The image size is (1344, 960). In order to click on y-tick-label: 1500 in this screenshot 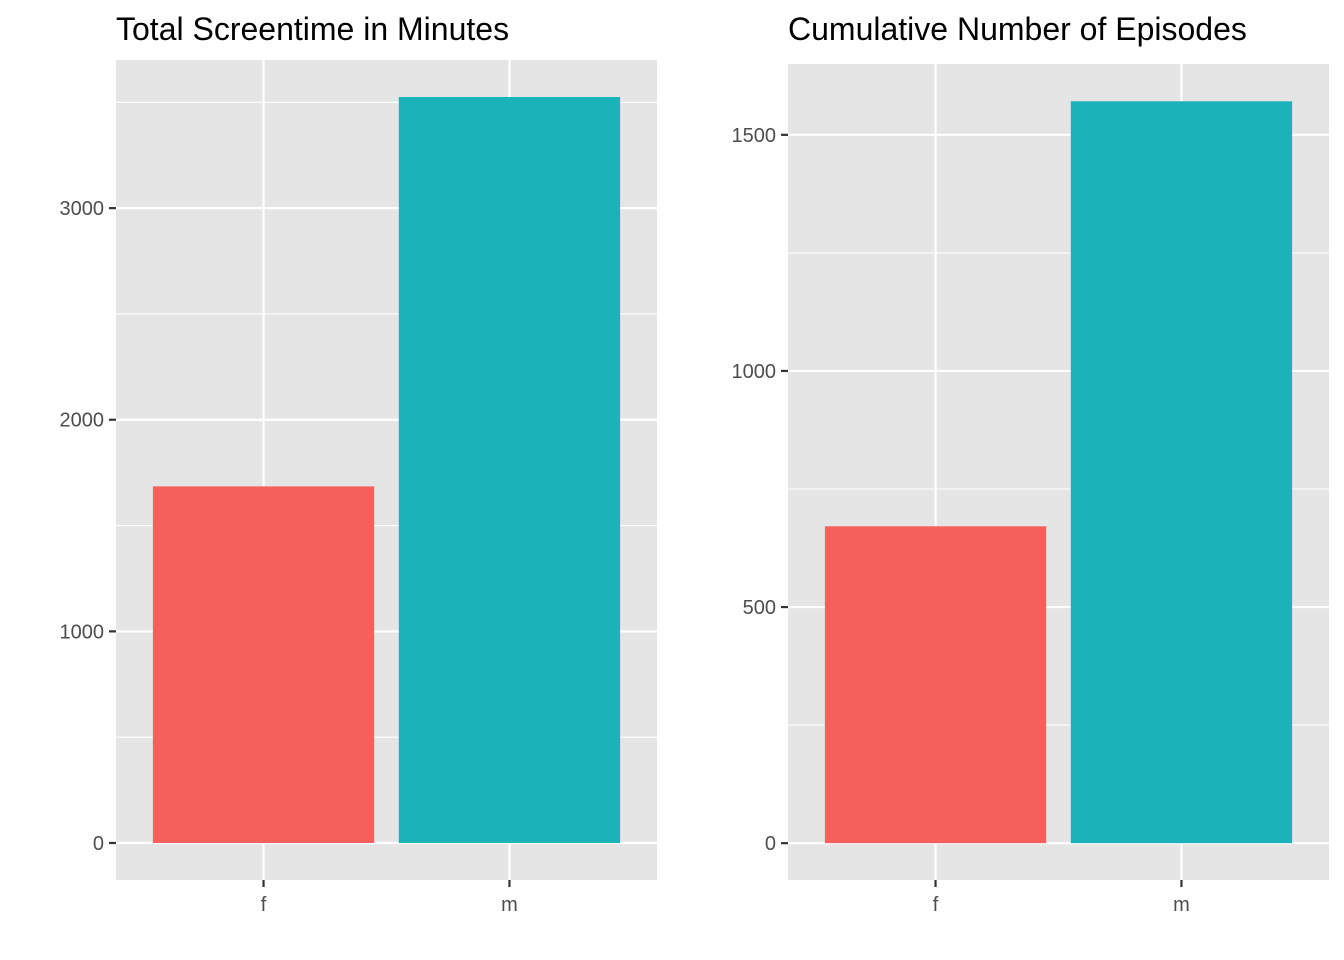, I will do `click(754, 136)`.